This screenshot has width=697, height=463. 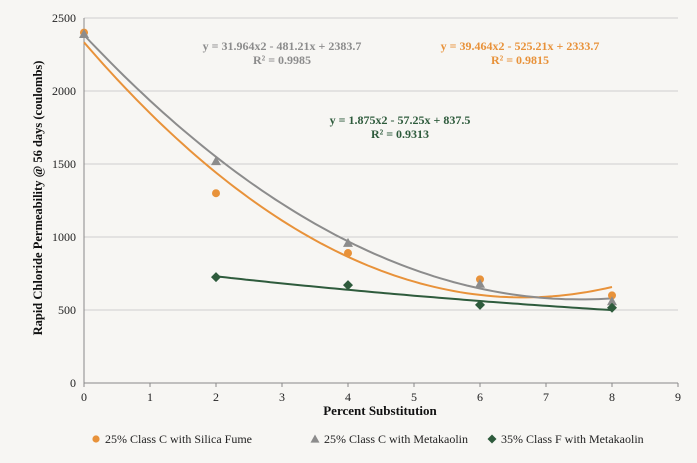 I want to click on x-tick-label: 7, so click(x=546, y=397).